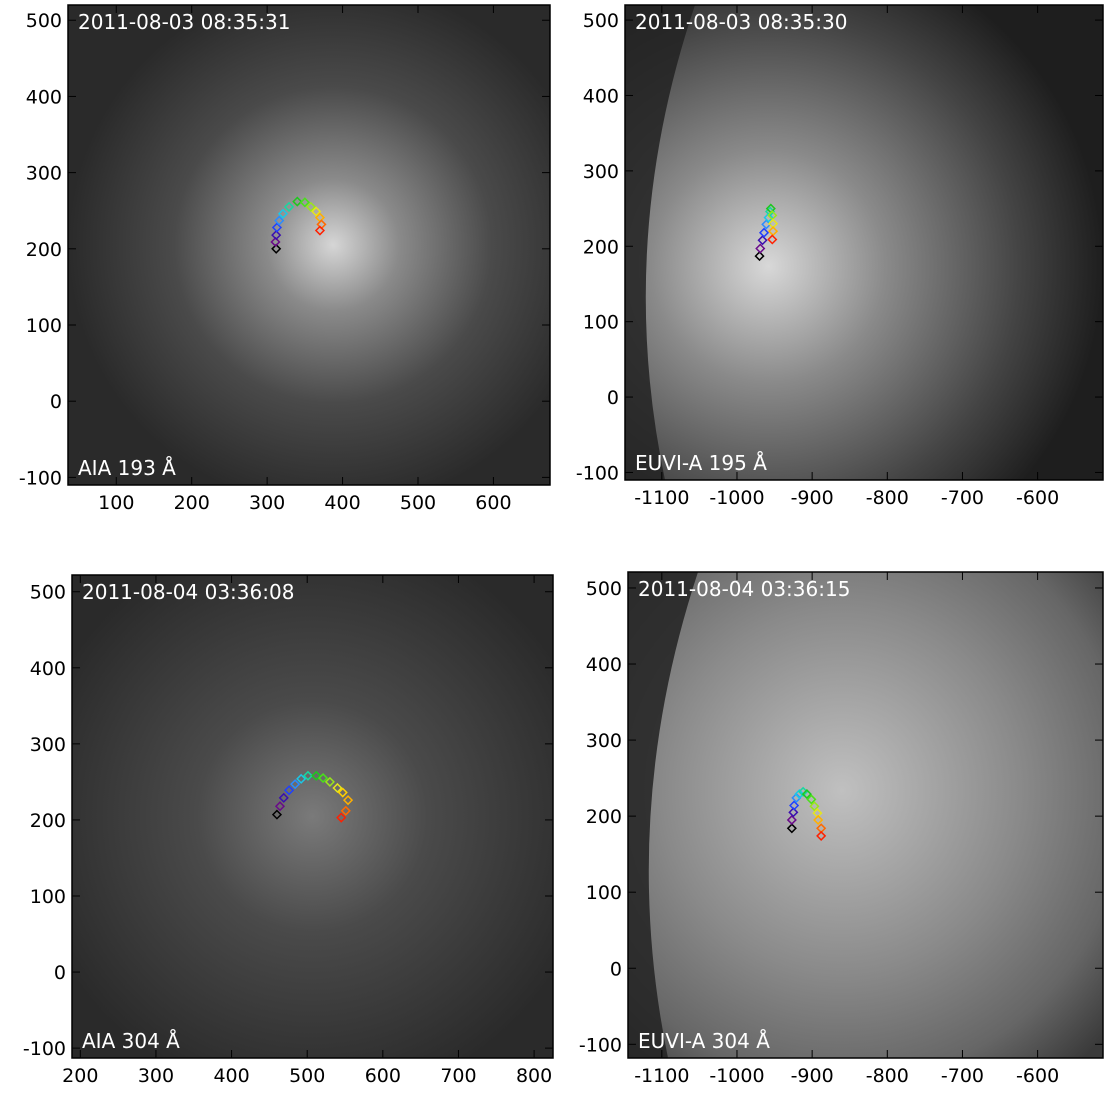 The image size is (1104, 1097). Describe the element at coordinates (188, 592) in the screenshot. I see `timestamp: 2011-08-04 03:36:08` at that location.